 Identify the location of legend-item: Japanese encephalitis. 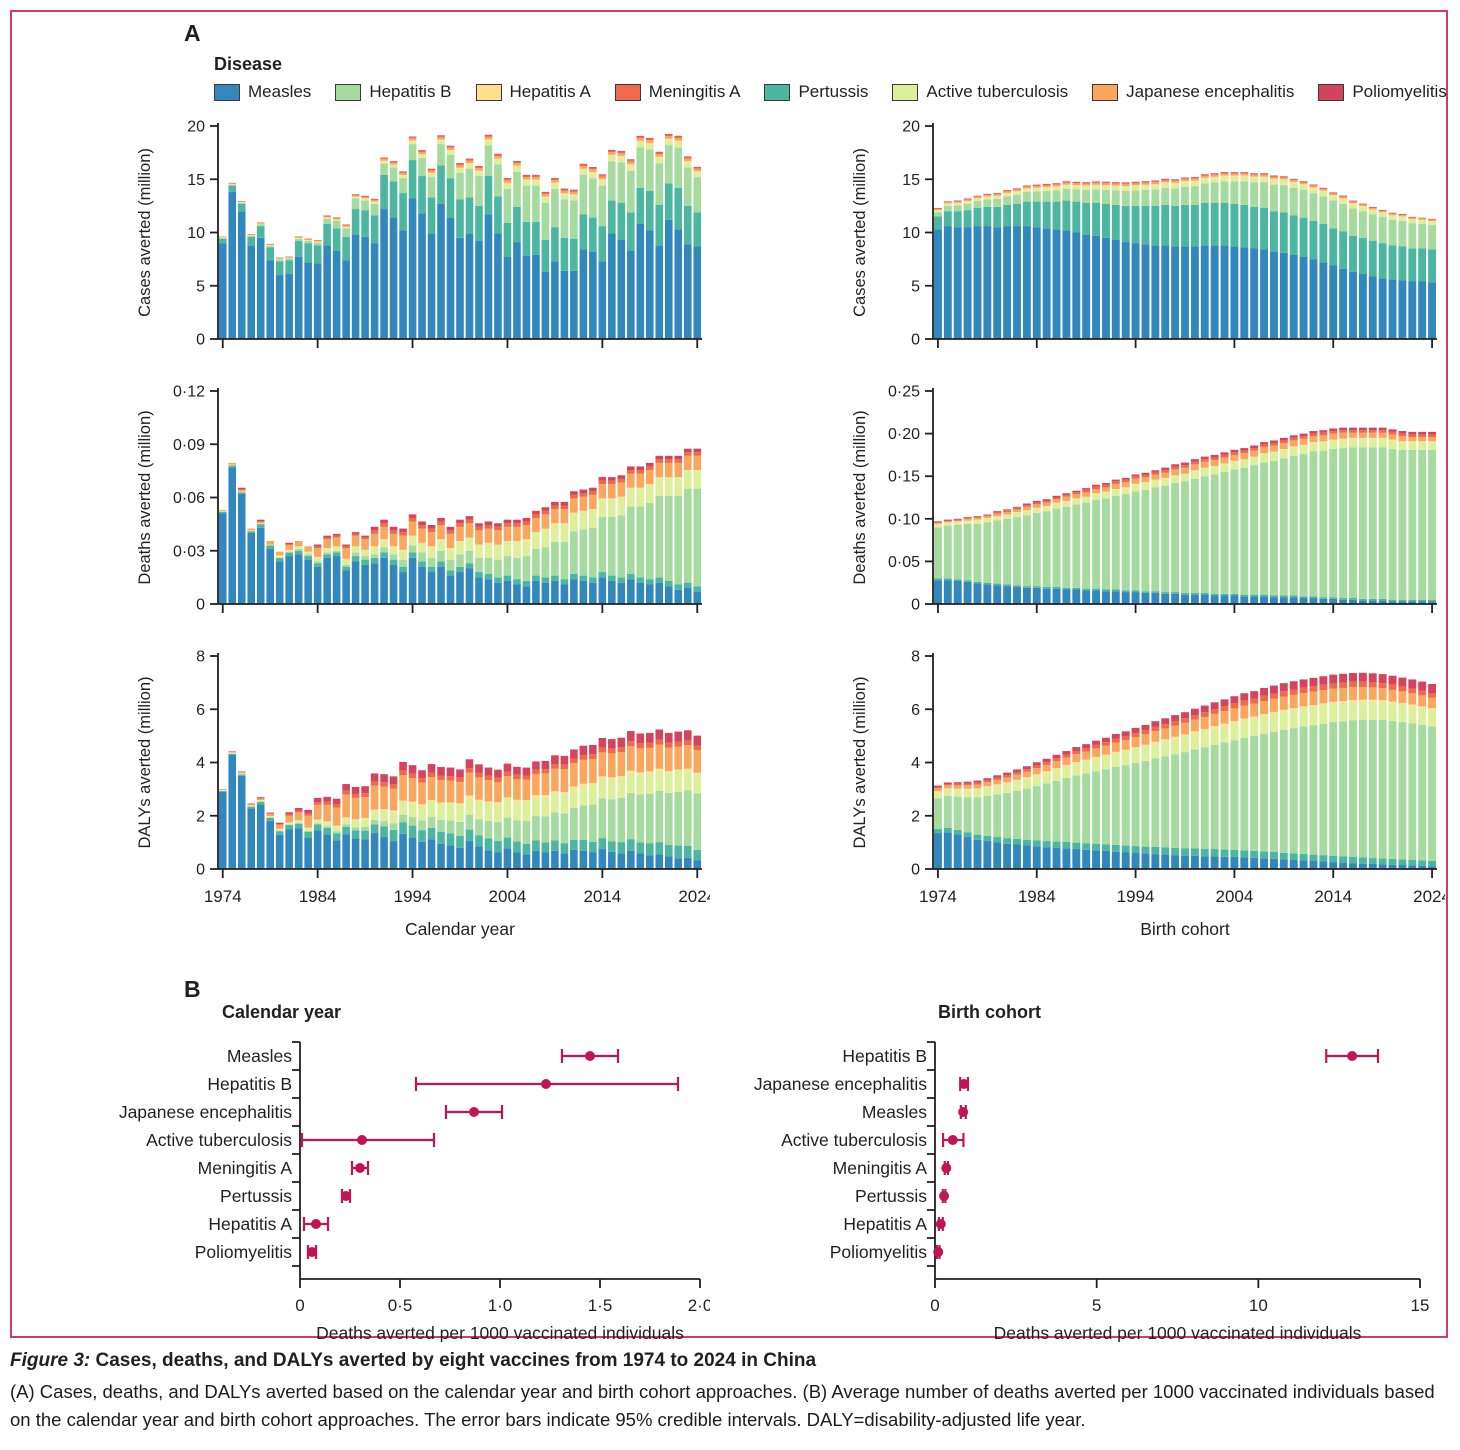
(1193, 92).